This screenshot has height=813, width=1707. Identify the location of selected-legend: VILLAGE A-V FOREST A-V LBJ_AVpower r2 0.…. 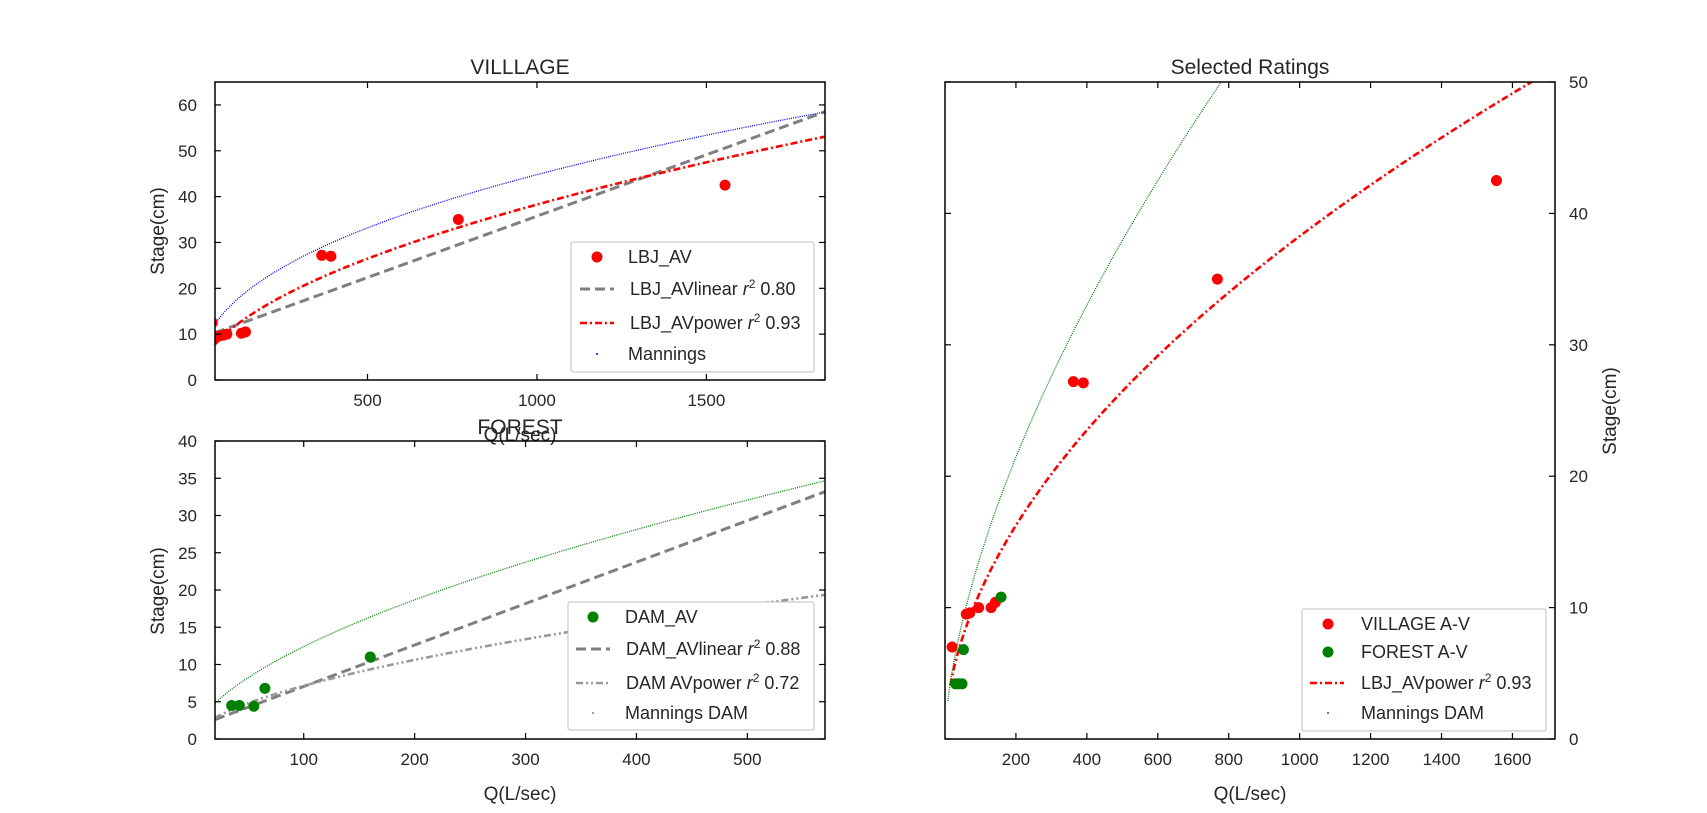
(1424, 670).